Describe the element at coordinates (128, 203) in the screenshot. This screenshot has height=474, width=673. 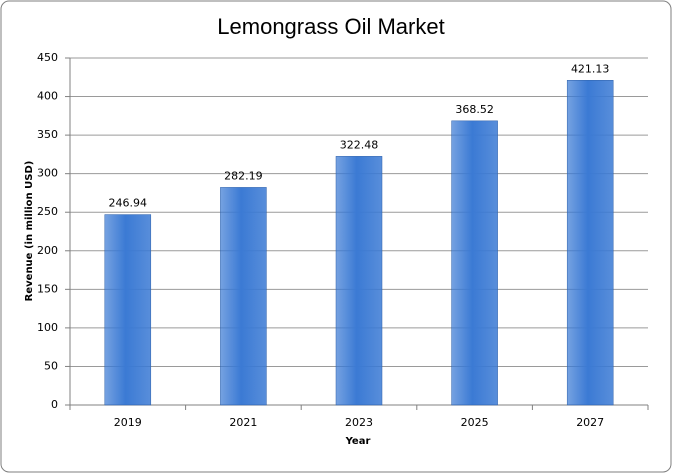
I see `value-label: 246.94` at that location.